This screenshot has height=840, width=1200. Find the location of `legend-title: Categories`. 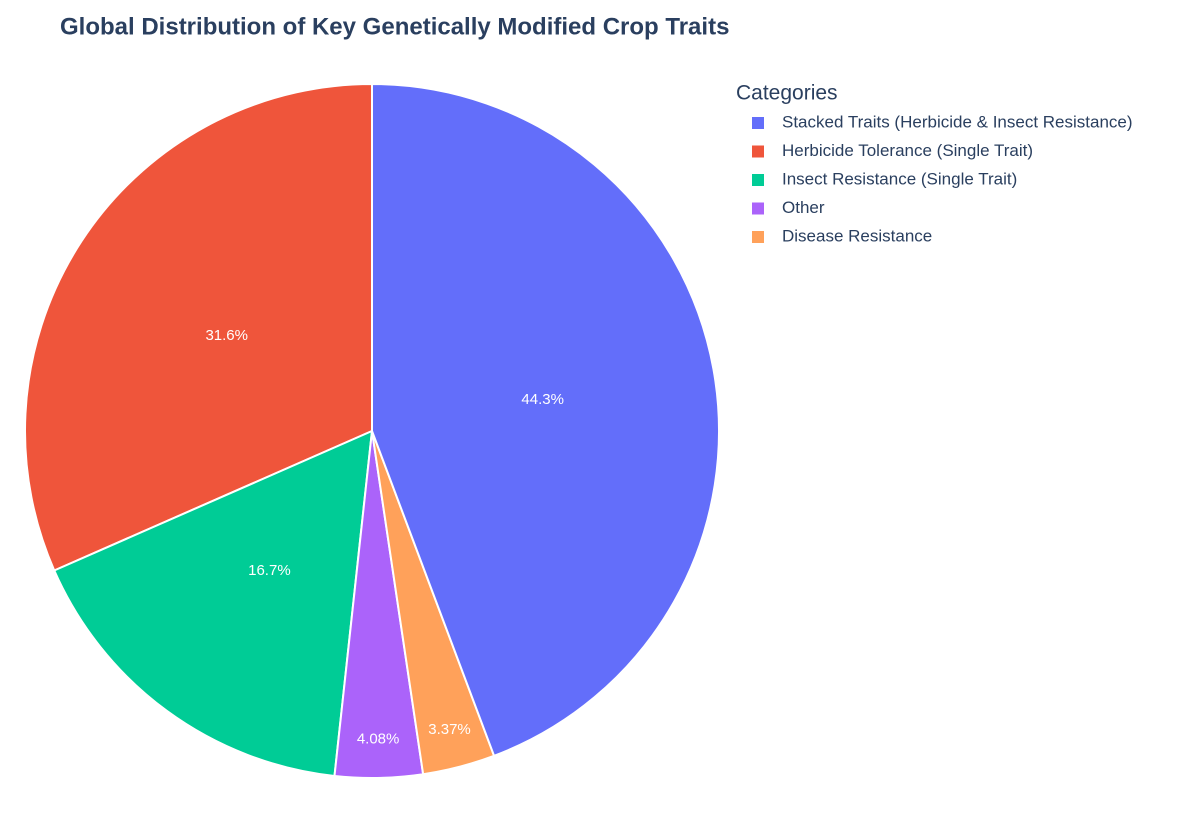

legend-title: Categories is located at coordinates (787, 93).